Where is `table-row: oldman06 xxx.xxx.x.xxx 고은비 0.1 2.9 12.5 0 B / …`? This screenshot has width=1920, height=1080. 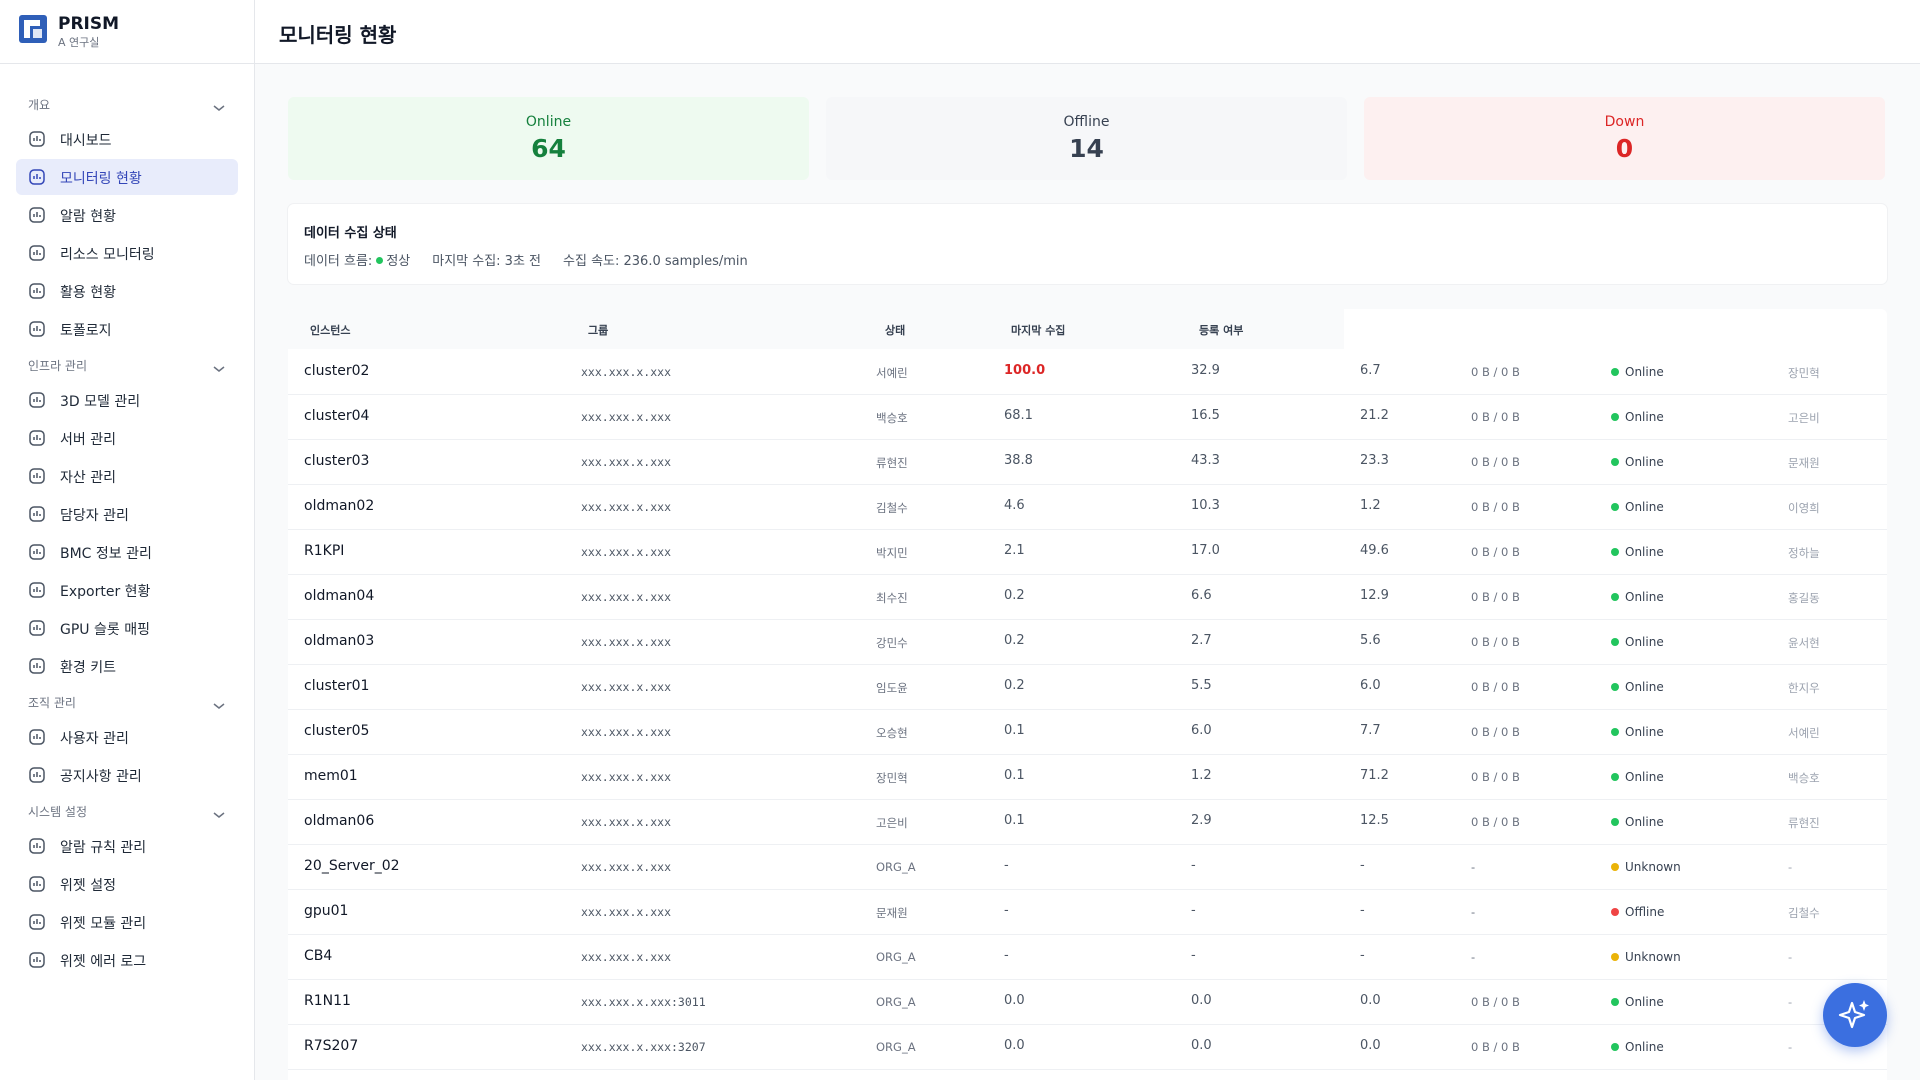
table-row: oldman06 xxx.xxx.x.xxx 고은비 0.1 2.9 12.5 0 B / … is located at coordinates (1087, 822).